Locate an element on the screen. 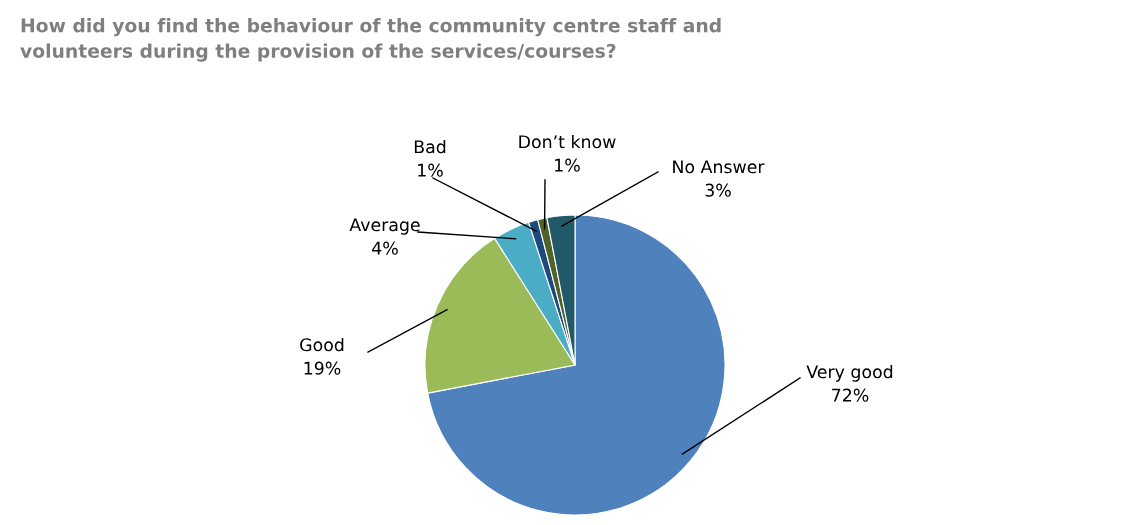 This screenshot has width=1124, height=525. slice-label: Very good is located at coordinates (849, 373).